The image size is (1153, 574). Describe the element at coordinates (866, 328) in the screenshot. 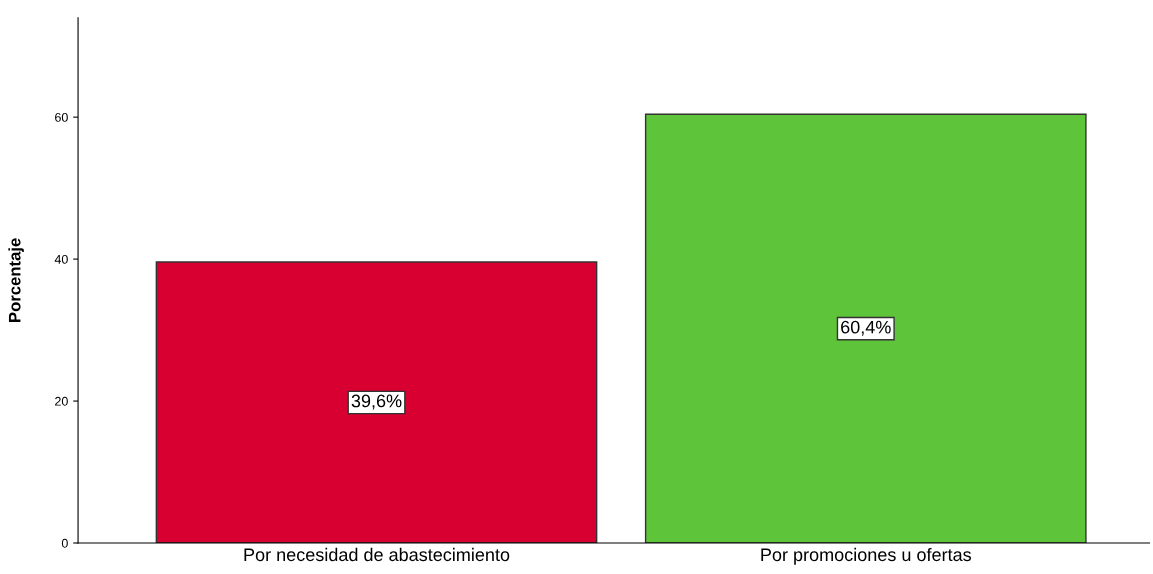

I see `data-label: 60,4%` at that location.